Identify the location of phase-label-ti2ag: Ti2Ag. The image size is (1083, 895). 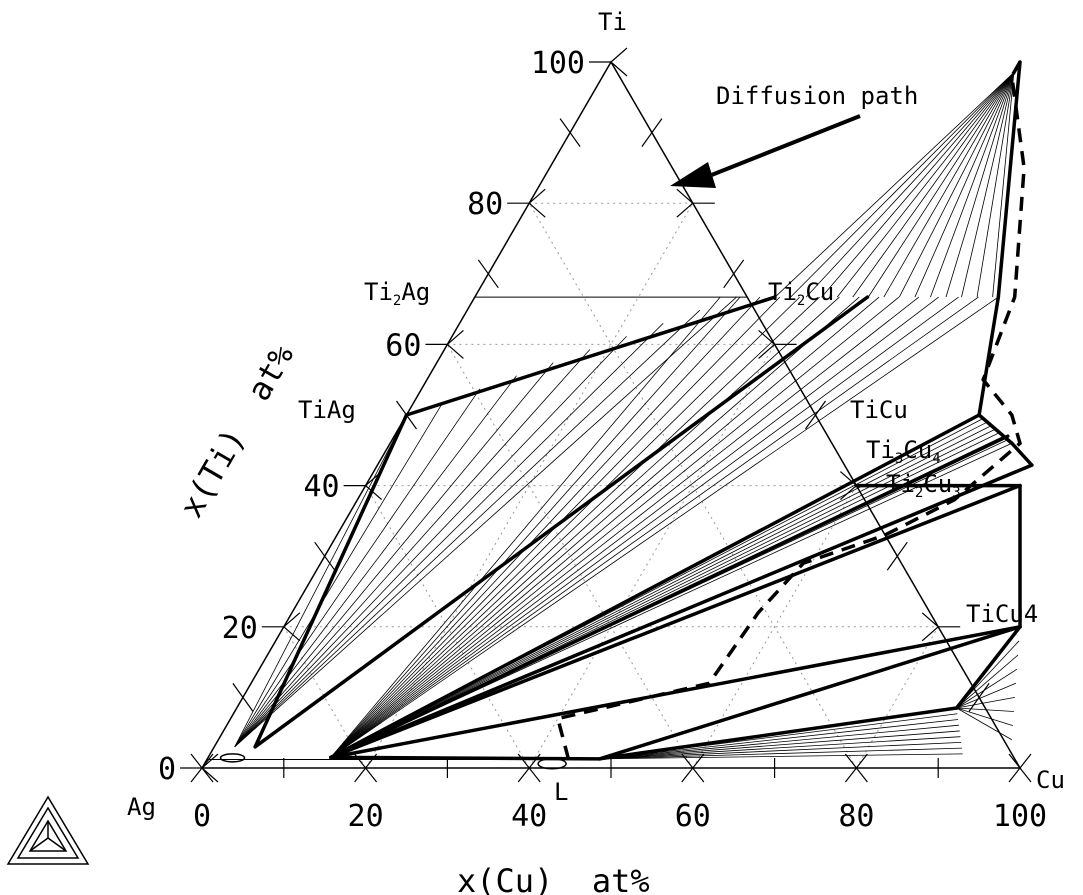
(397, 293).